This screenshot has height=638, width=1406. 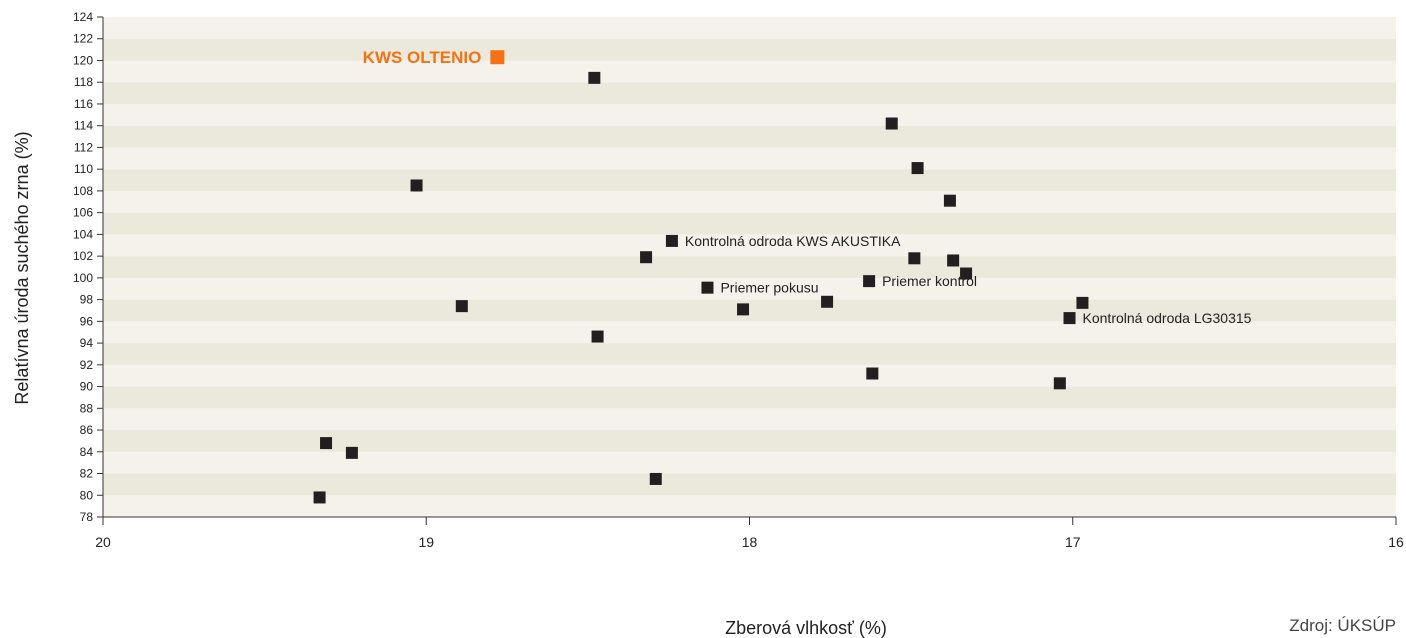 What do you see at coordinates (806, 628) in the screenshot?
I see `x-axis-title: Zberová vlhkosť (%)` at bounding box center [806, 628].